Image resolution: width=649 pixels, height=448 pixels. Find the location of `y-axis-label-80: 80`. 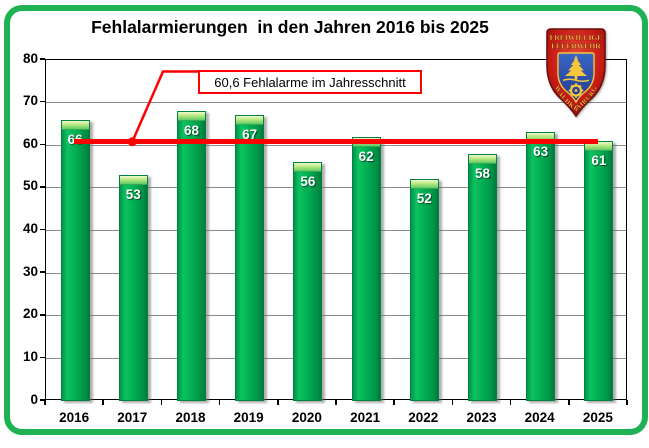

y-axis-label-80: 80 is located at coordinates (30, 58).